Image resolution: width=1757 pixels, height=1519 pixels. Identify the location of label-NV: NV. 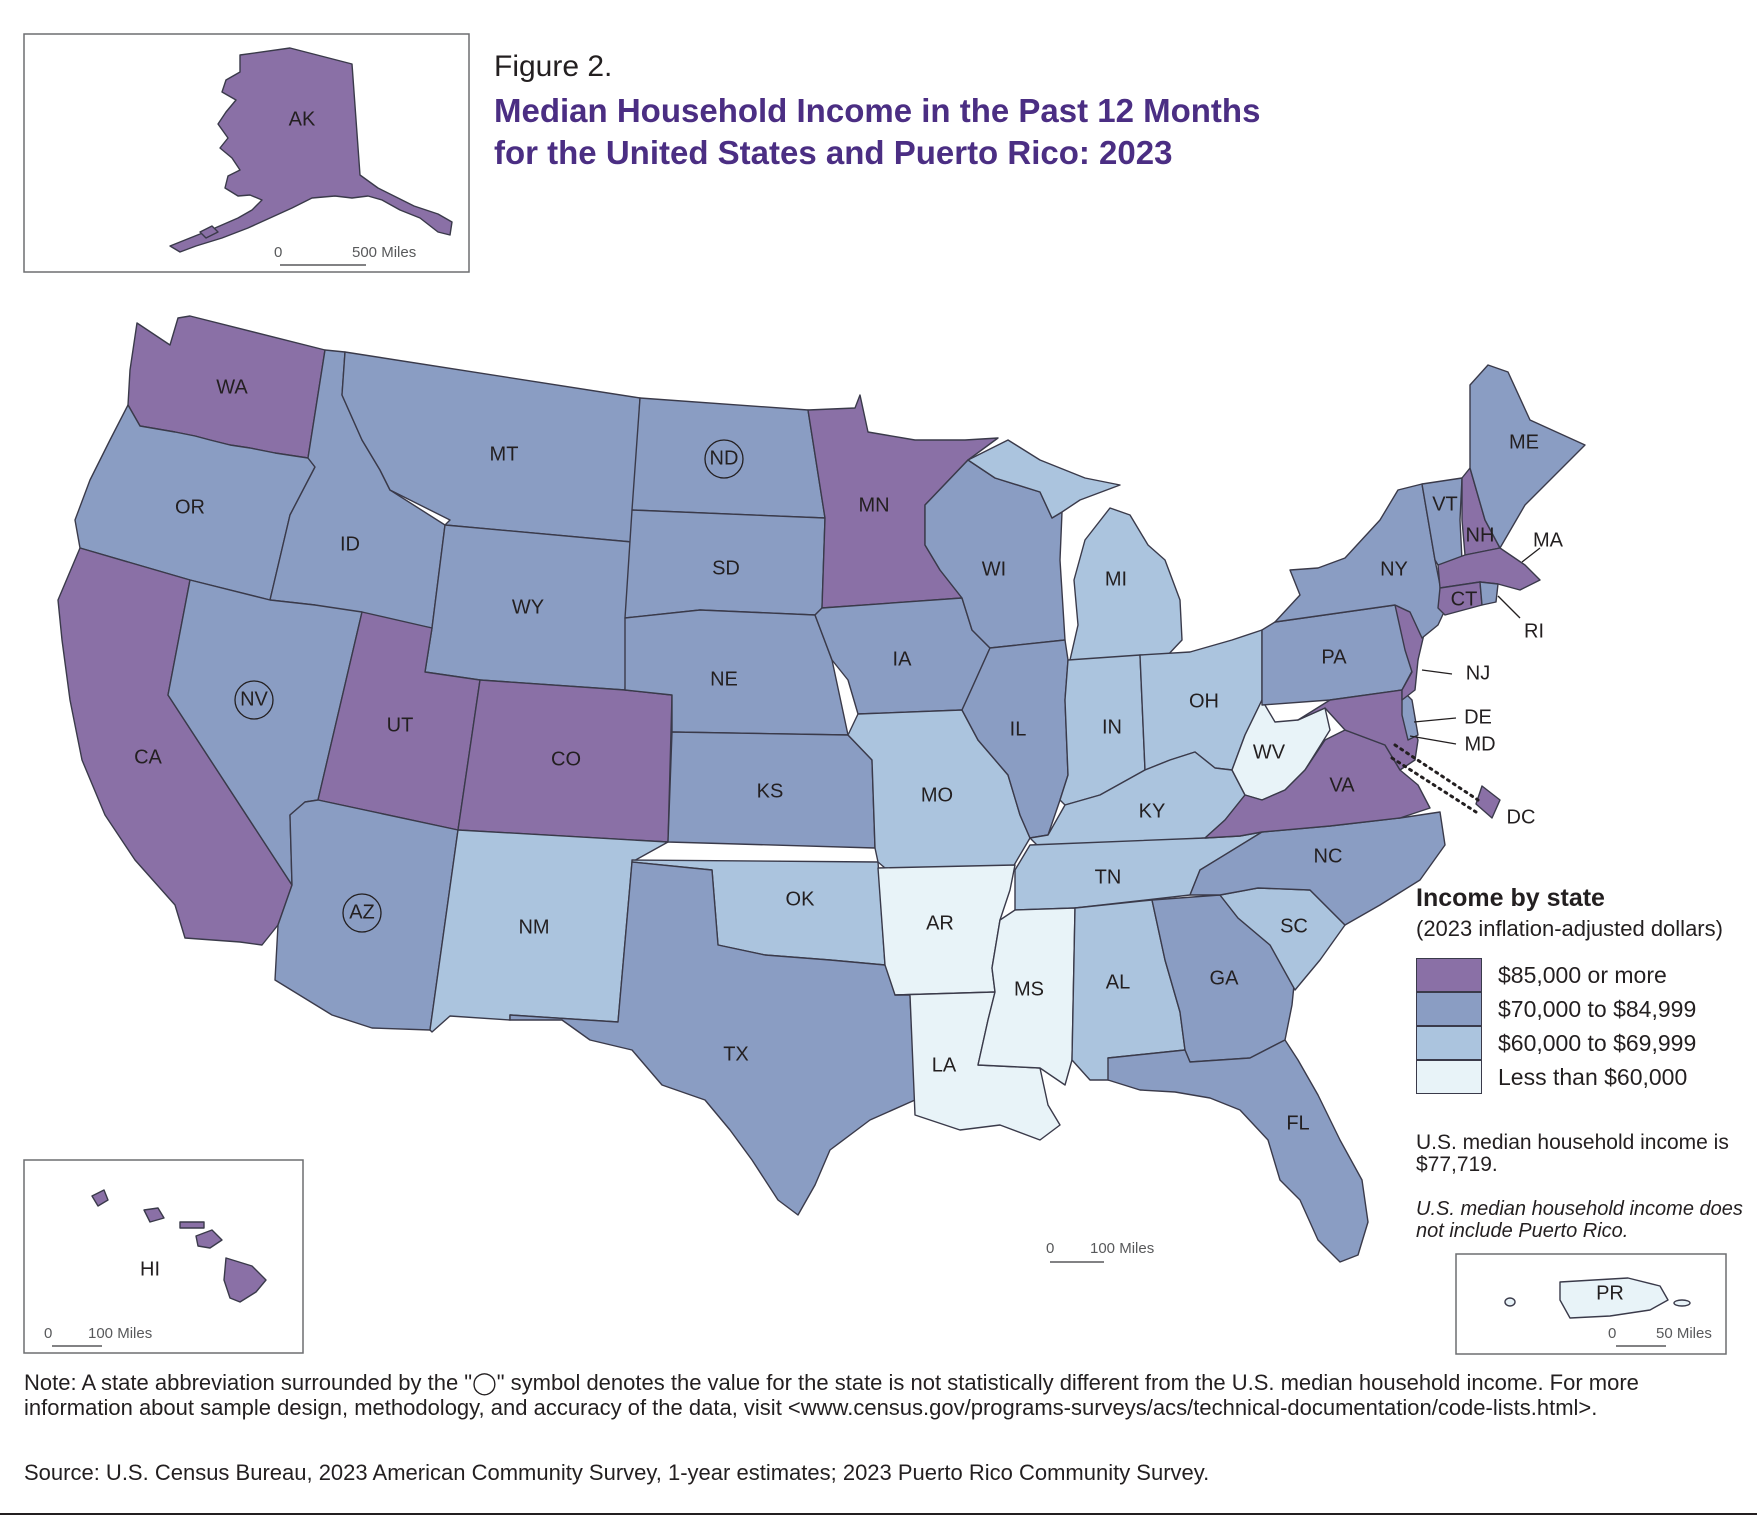
(254, 699).